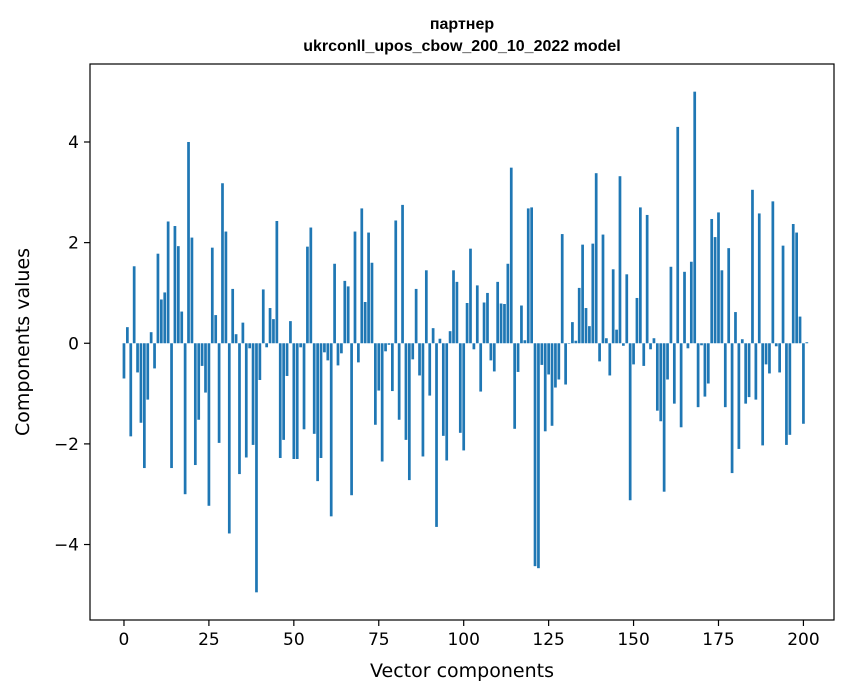  Describe the element at coordinates (548, 640) in the screenshot. I see `x-tick-label: 125` at that location.